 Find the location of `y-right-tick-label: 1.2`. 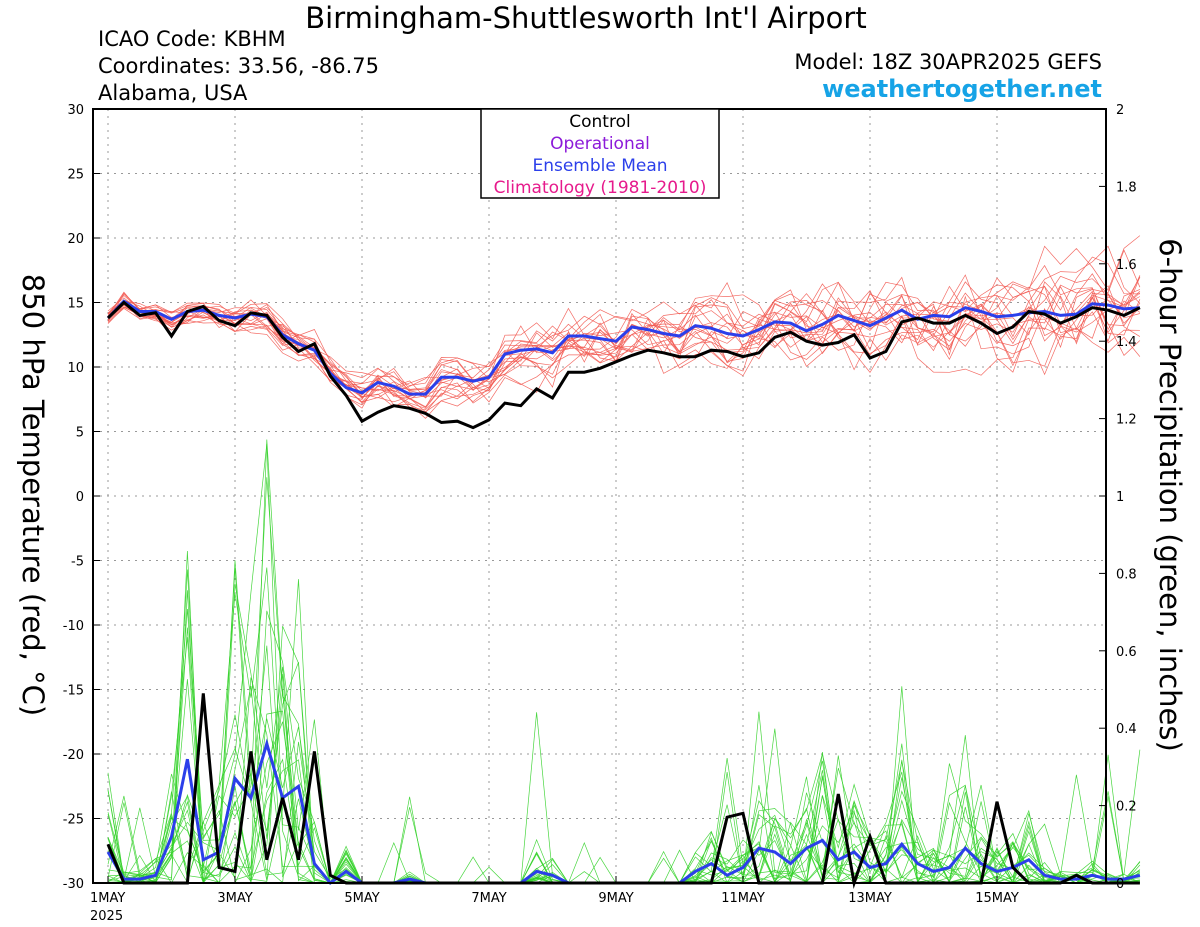

y-right-tick-label: 1.2 is located at coordinates (1126, 420).